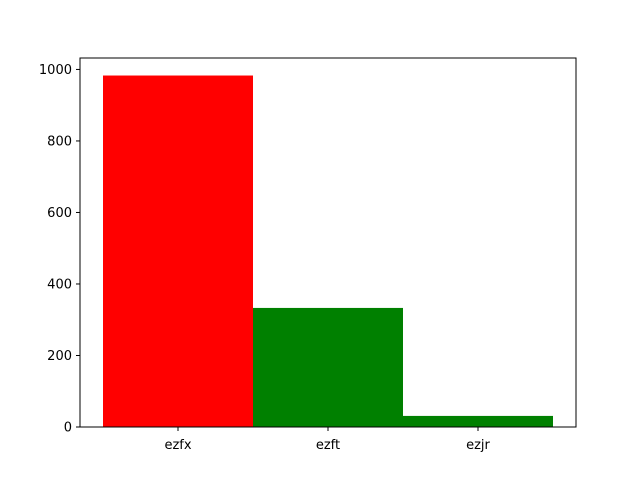  What do you see at coordinates (55, 70) in the screenshot?
I see `y-tick-label-1000: 1000` at bounding box center [55, 70].